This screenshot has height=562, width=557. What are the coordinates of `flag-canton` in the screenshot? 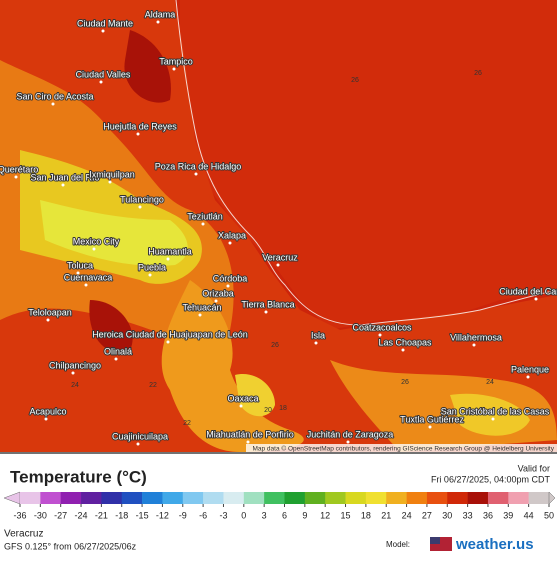 It's located at (435, 540).